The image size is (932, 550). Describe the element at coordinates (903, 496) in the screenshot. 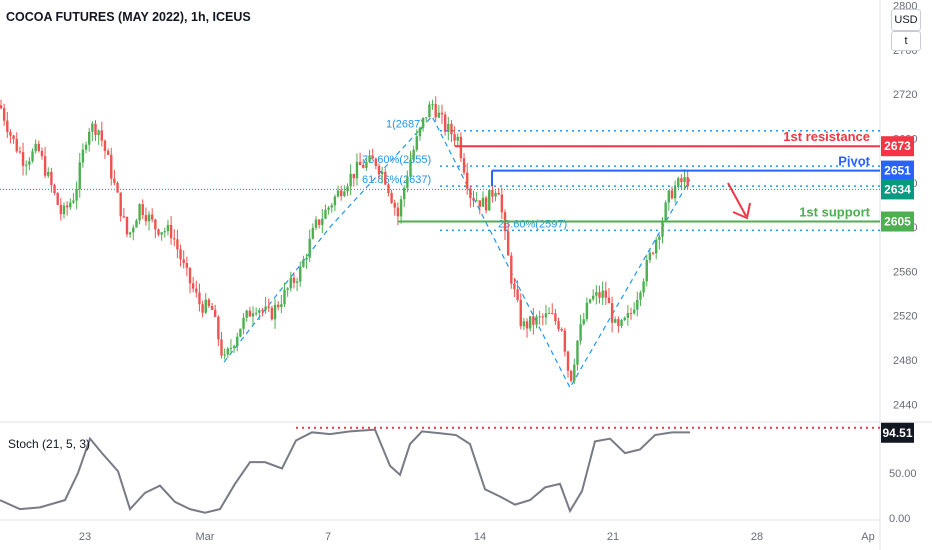

I see `stoch-axis: 0.00 50.00` at that location.